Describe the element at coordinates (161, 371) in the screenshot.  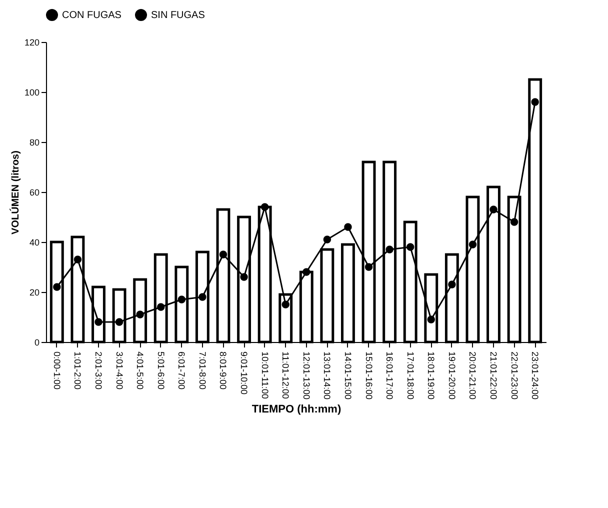
I see `x-tick-label: 5:01-6:00` at that location.